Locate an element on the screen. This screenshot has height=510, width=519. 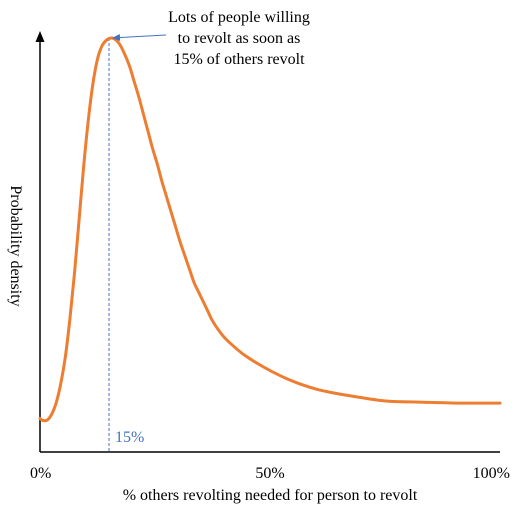
annotation-line-3: 15% of others revolt is located at coordinates (239, 59).